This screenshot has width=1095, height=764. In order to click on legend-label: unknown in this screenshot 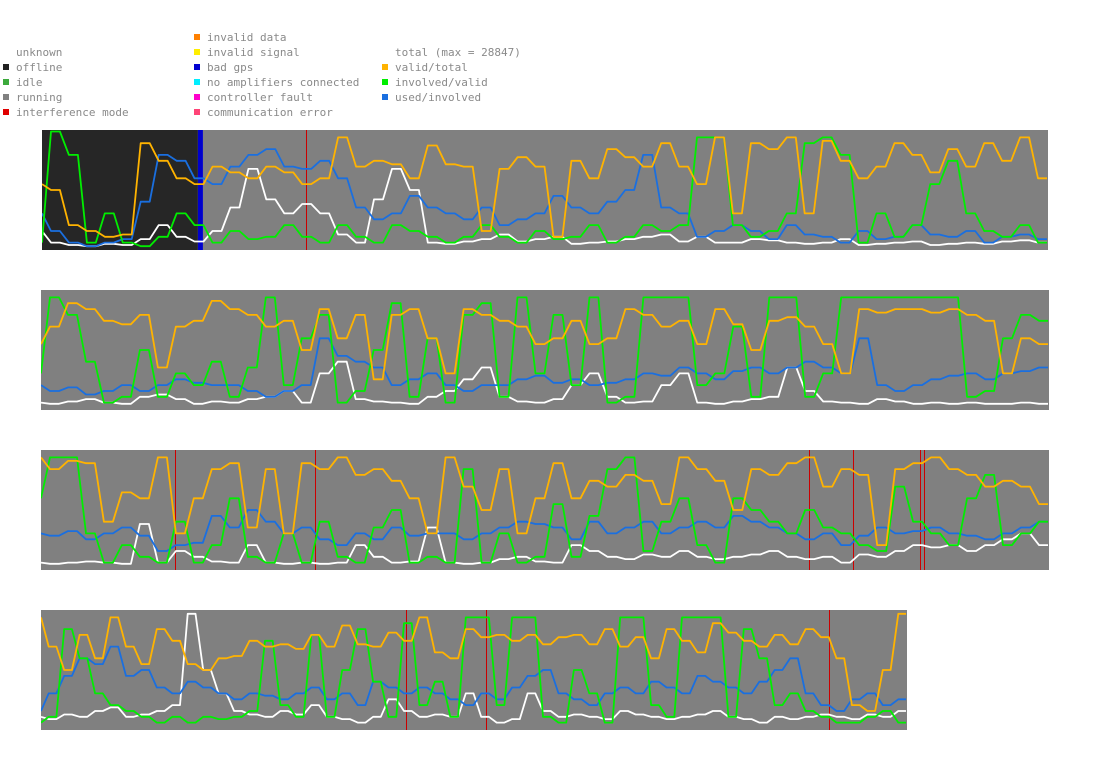, I will do `click(39, 52)`.